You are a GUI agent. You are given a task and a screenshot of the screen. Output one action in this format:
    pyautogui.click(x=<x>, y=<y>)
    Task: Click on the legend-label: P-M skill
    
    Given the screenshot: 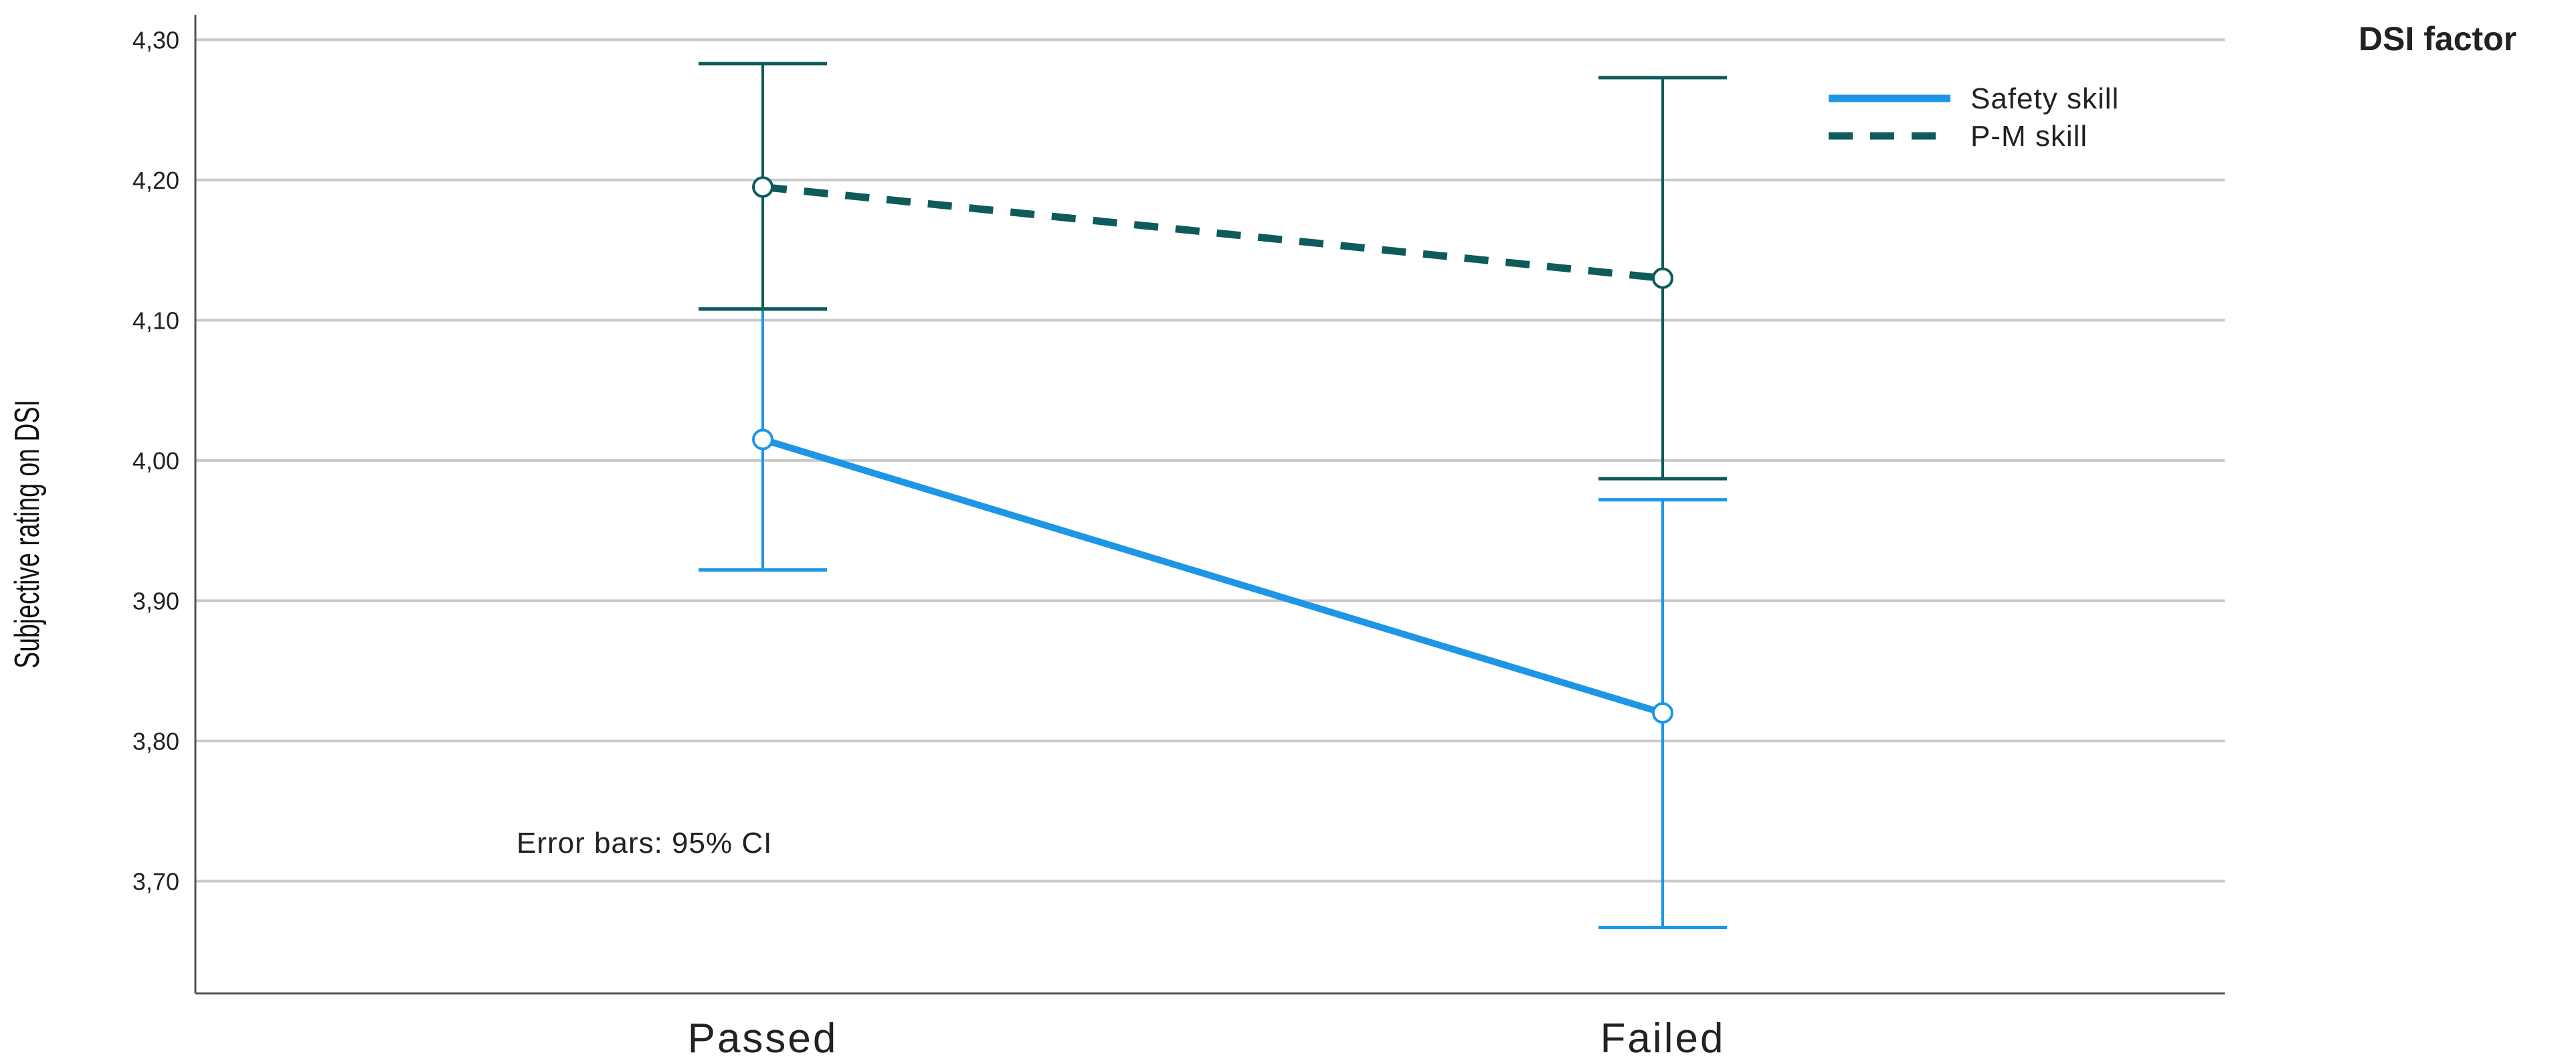 What is the action you would take?
    pyautogui.click(x=2029, y=136)
    